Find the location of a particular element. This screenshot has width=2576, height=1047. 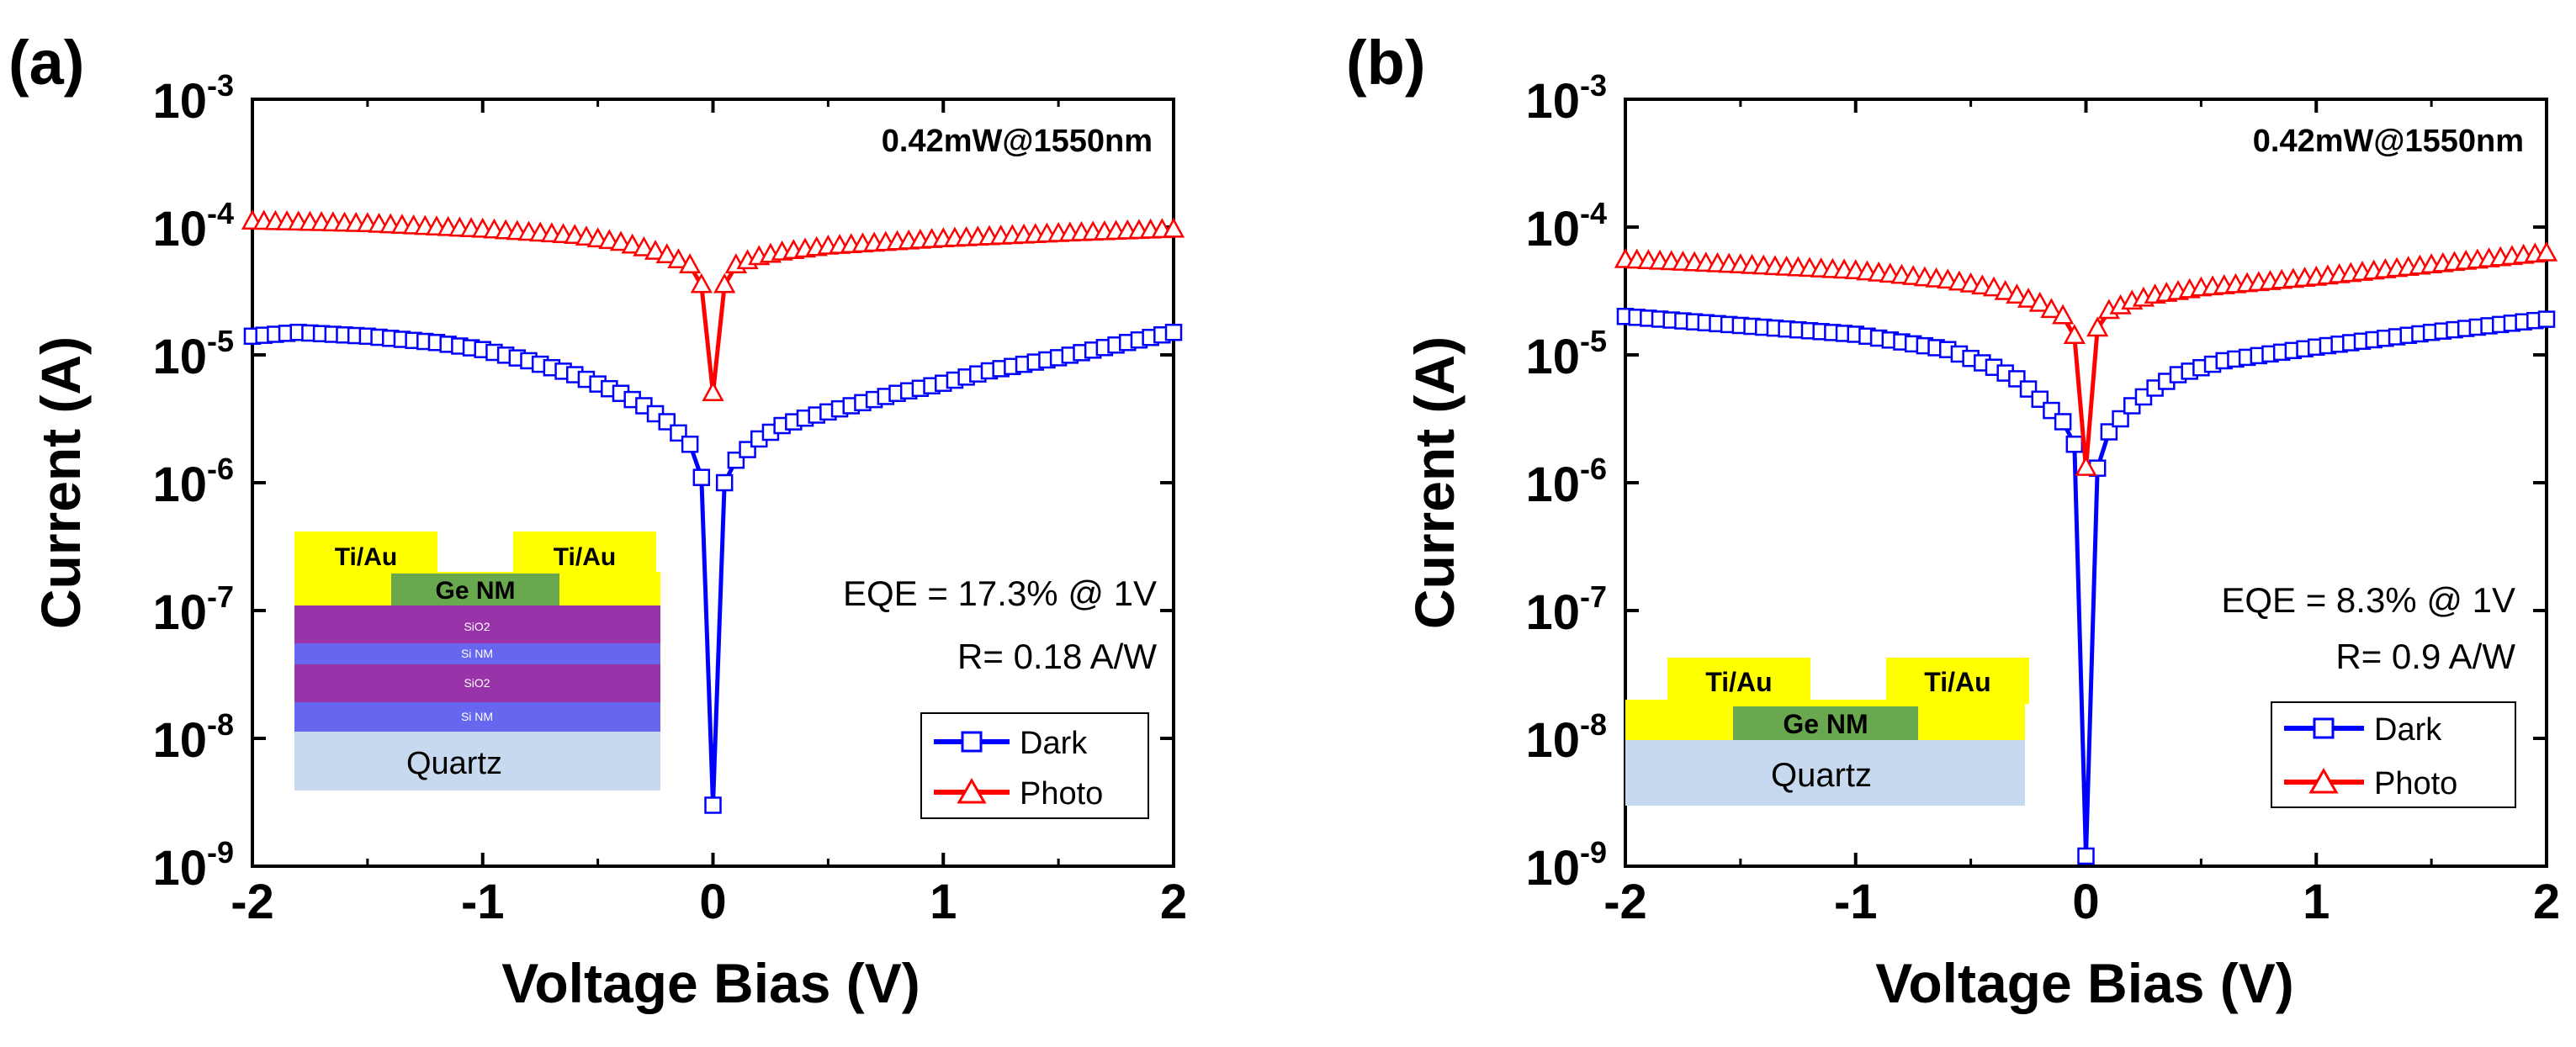

series-line-photo is located at coordinates (2086, 359).